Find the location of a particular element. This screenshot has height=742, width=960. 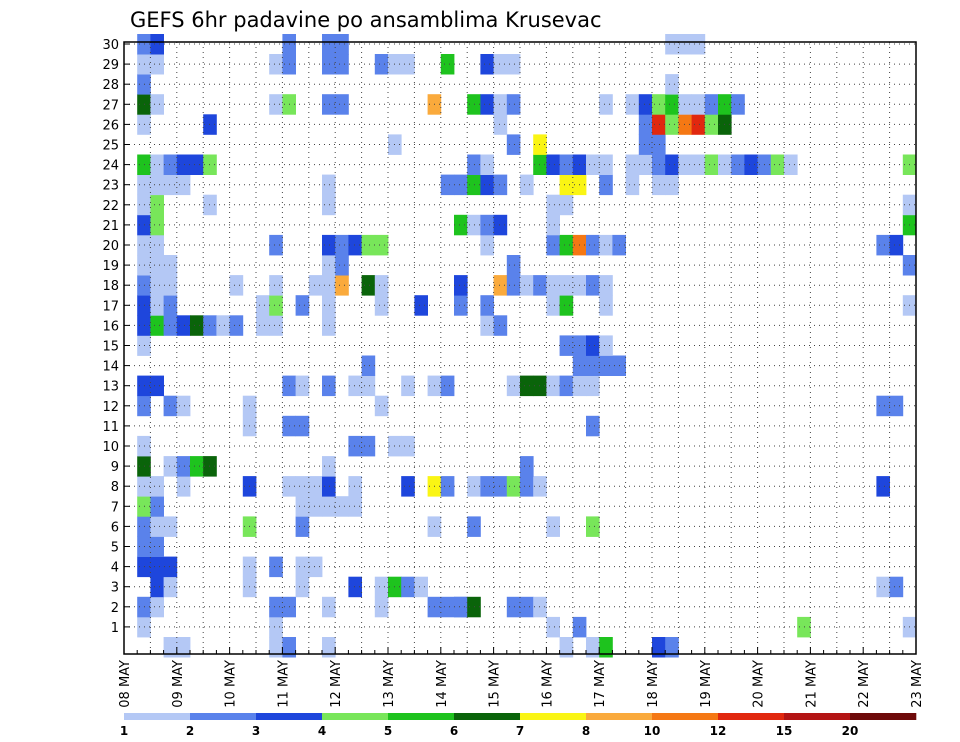

colorbar-label: 10 is located at coordinates (652, 731).